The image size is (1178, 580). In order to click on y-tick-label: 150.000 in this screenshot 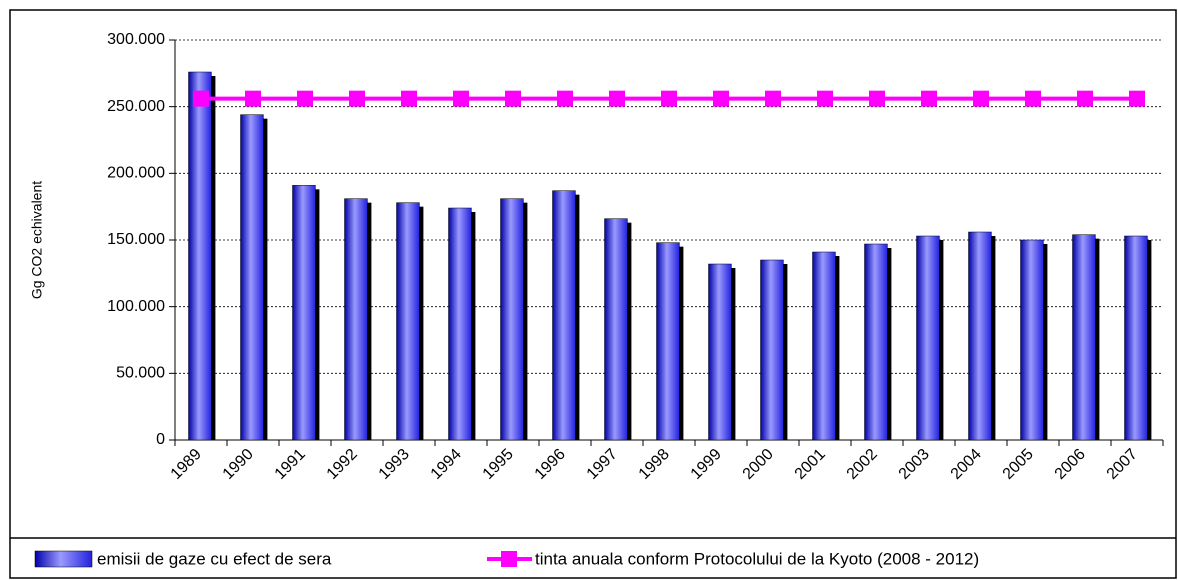, I will do `click(136, 239)`.